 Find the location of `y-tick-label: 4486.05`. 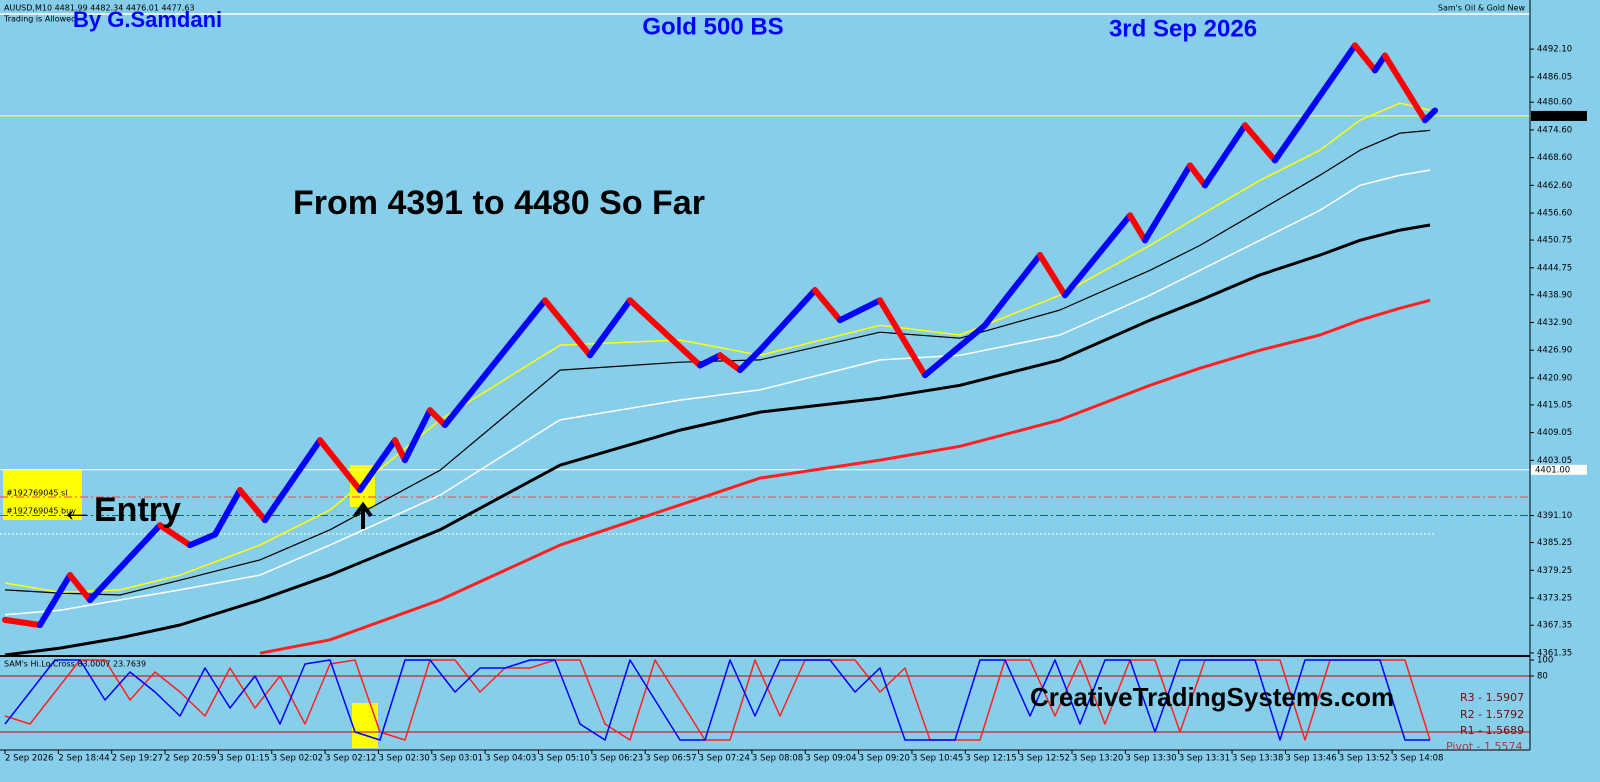

y-tick-label: 4486.05 is located at coordinates (1554, 78).